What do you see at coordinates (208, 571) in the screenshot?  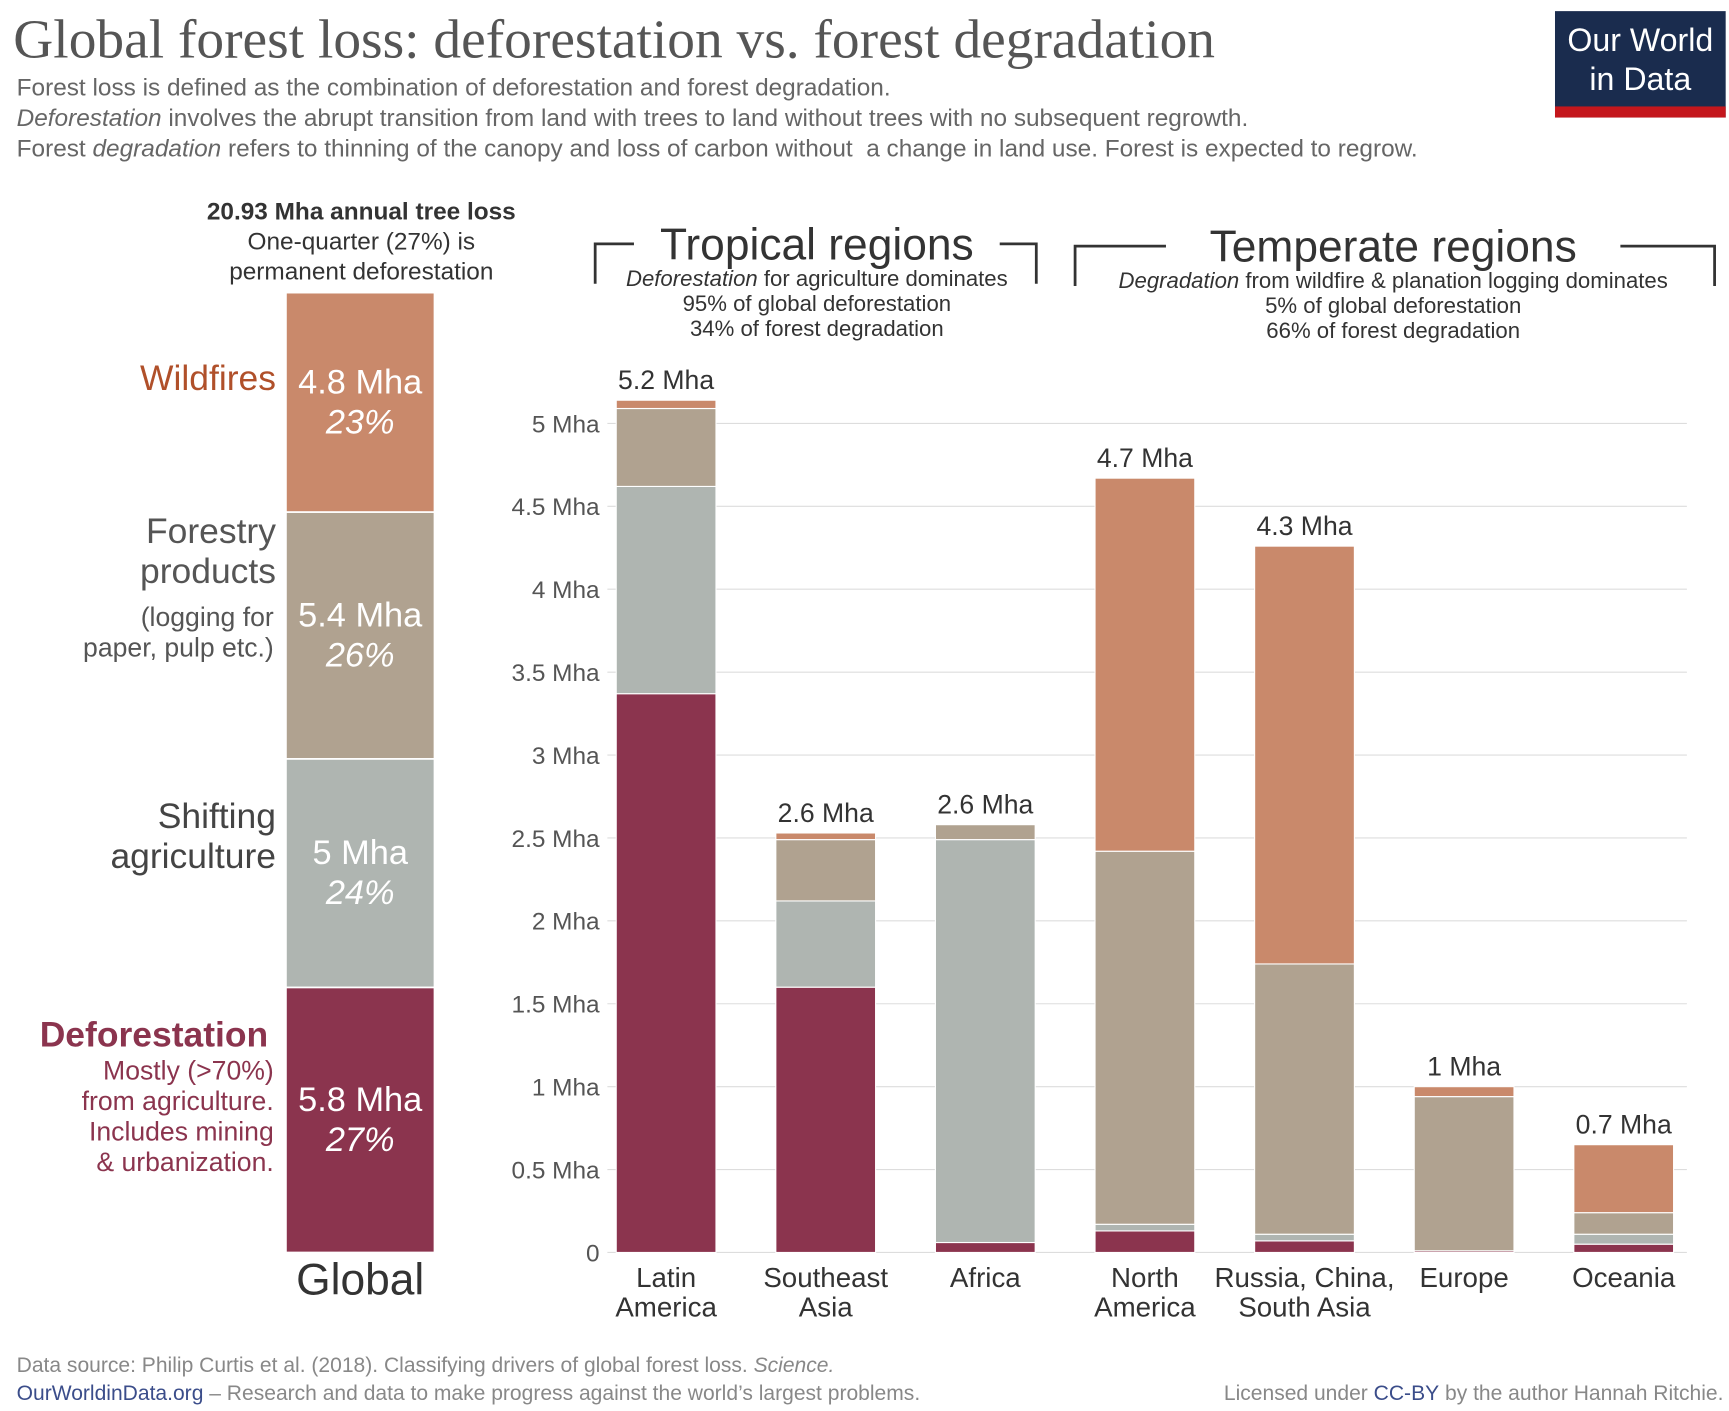 I see `driver-name: products` at bounding box center [208, 571].